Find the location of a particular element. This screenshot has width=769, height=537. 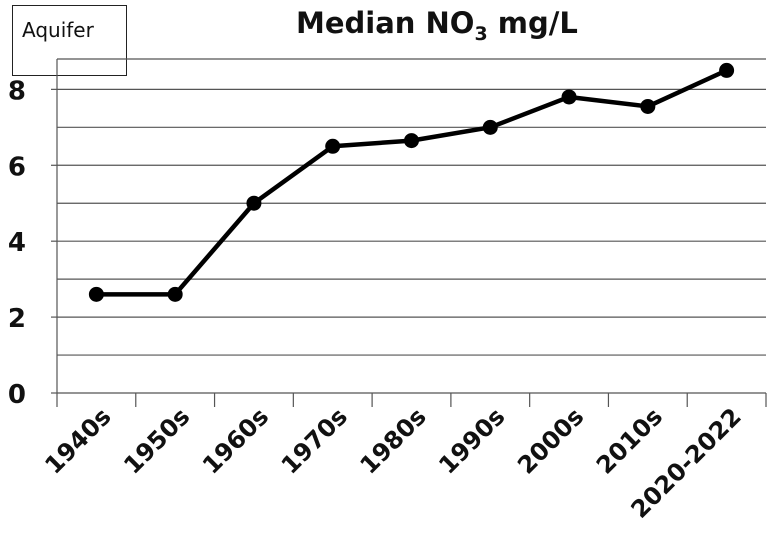

chart-title-subscript: 3 is located at coordinates (481, 34).